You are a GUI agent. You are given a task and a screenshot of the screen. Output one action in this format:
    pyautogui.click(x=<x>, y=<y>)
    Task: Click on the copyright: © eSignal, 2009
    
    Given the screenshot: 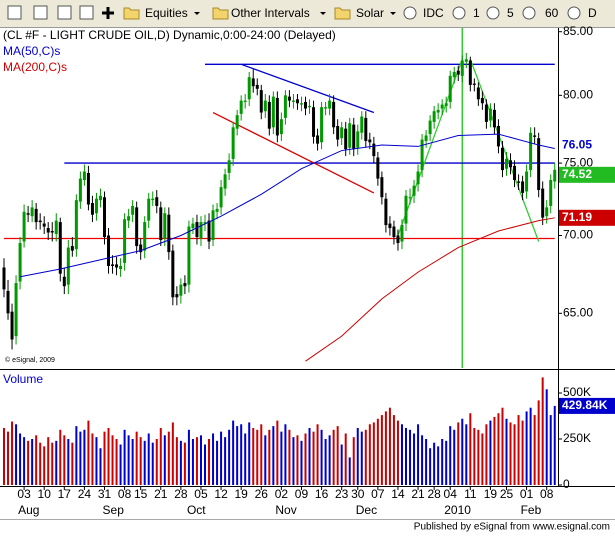 What is the action you would take?
    pyautogui.click(x=30, y=360)
    